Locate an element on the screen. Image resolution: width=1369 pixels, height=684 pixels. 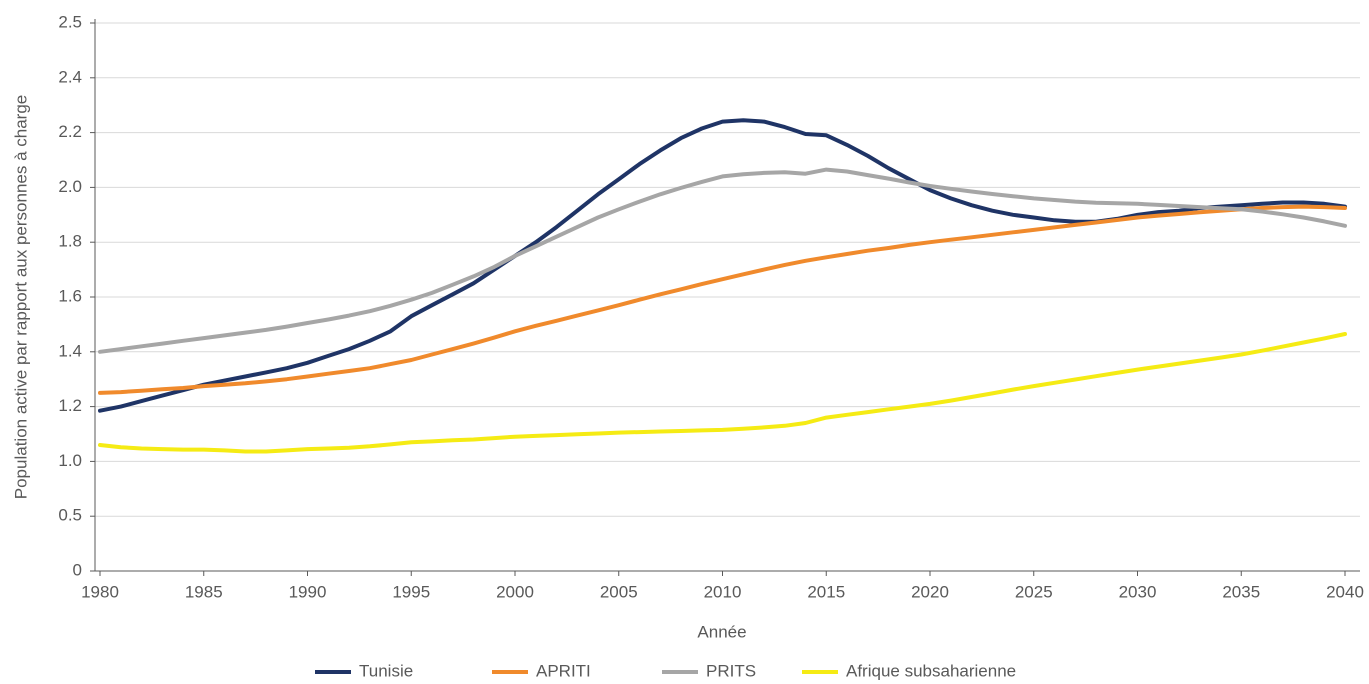
x-tick-label: 2010 is located at coordinates (723, 591).